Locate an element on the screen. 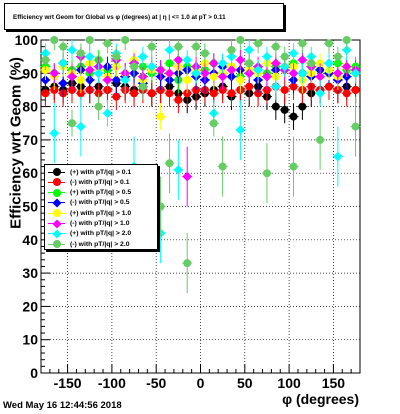 The width and height of the screenshot is (400, 414). x-axis-label: φ (degrees) is located at coordinates (320, 399).